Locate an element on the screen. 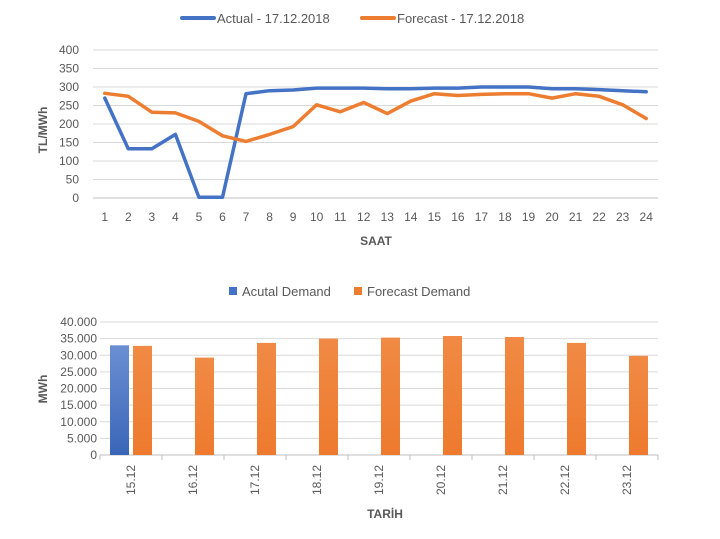 This screenshot has height=539, width=720. x-tick-label: 4 is located at coordinates (175, 217).